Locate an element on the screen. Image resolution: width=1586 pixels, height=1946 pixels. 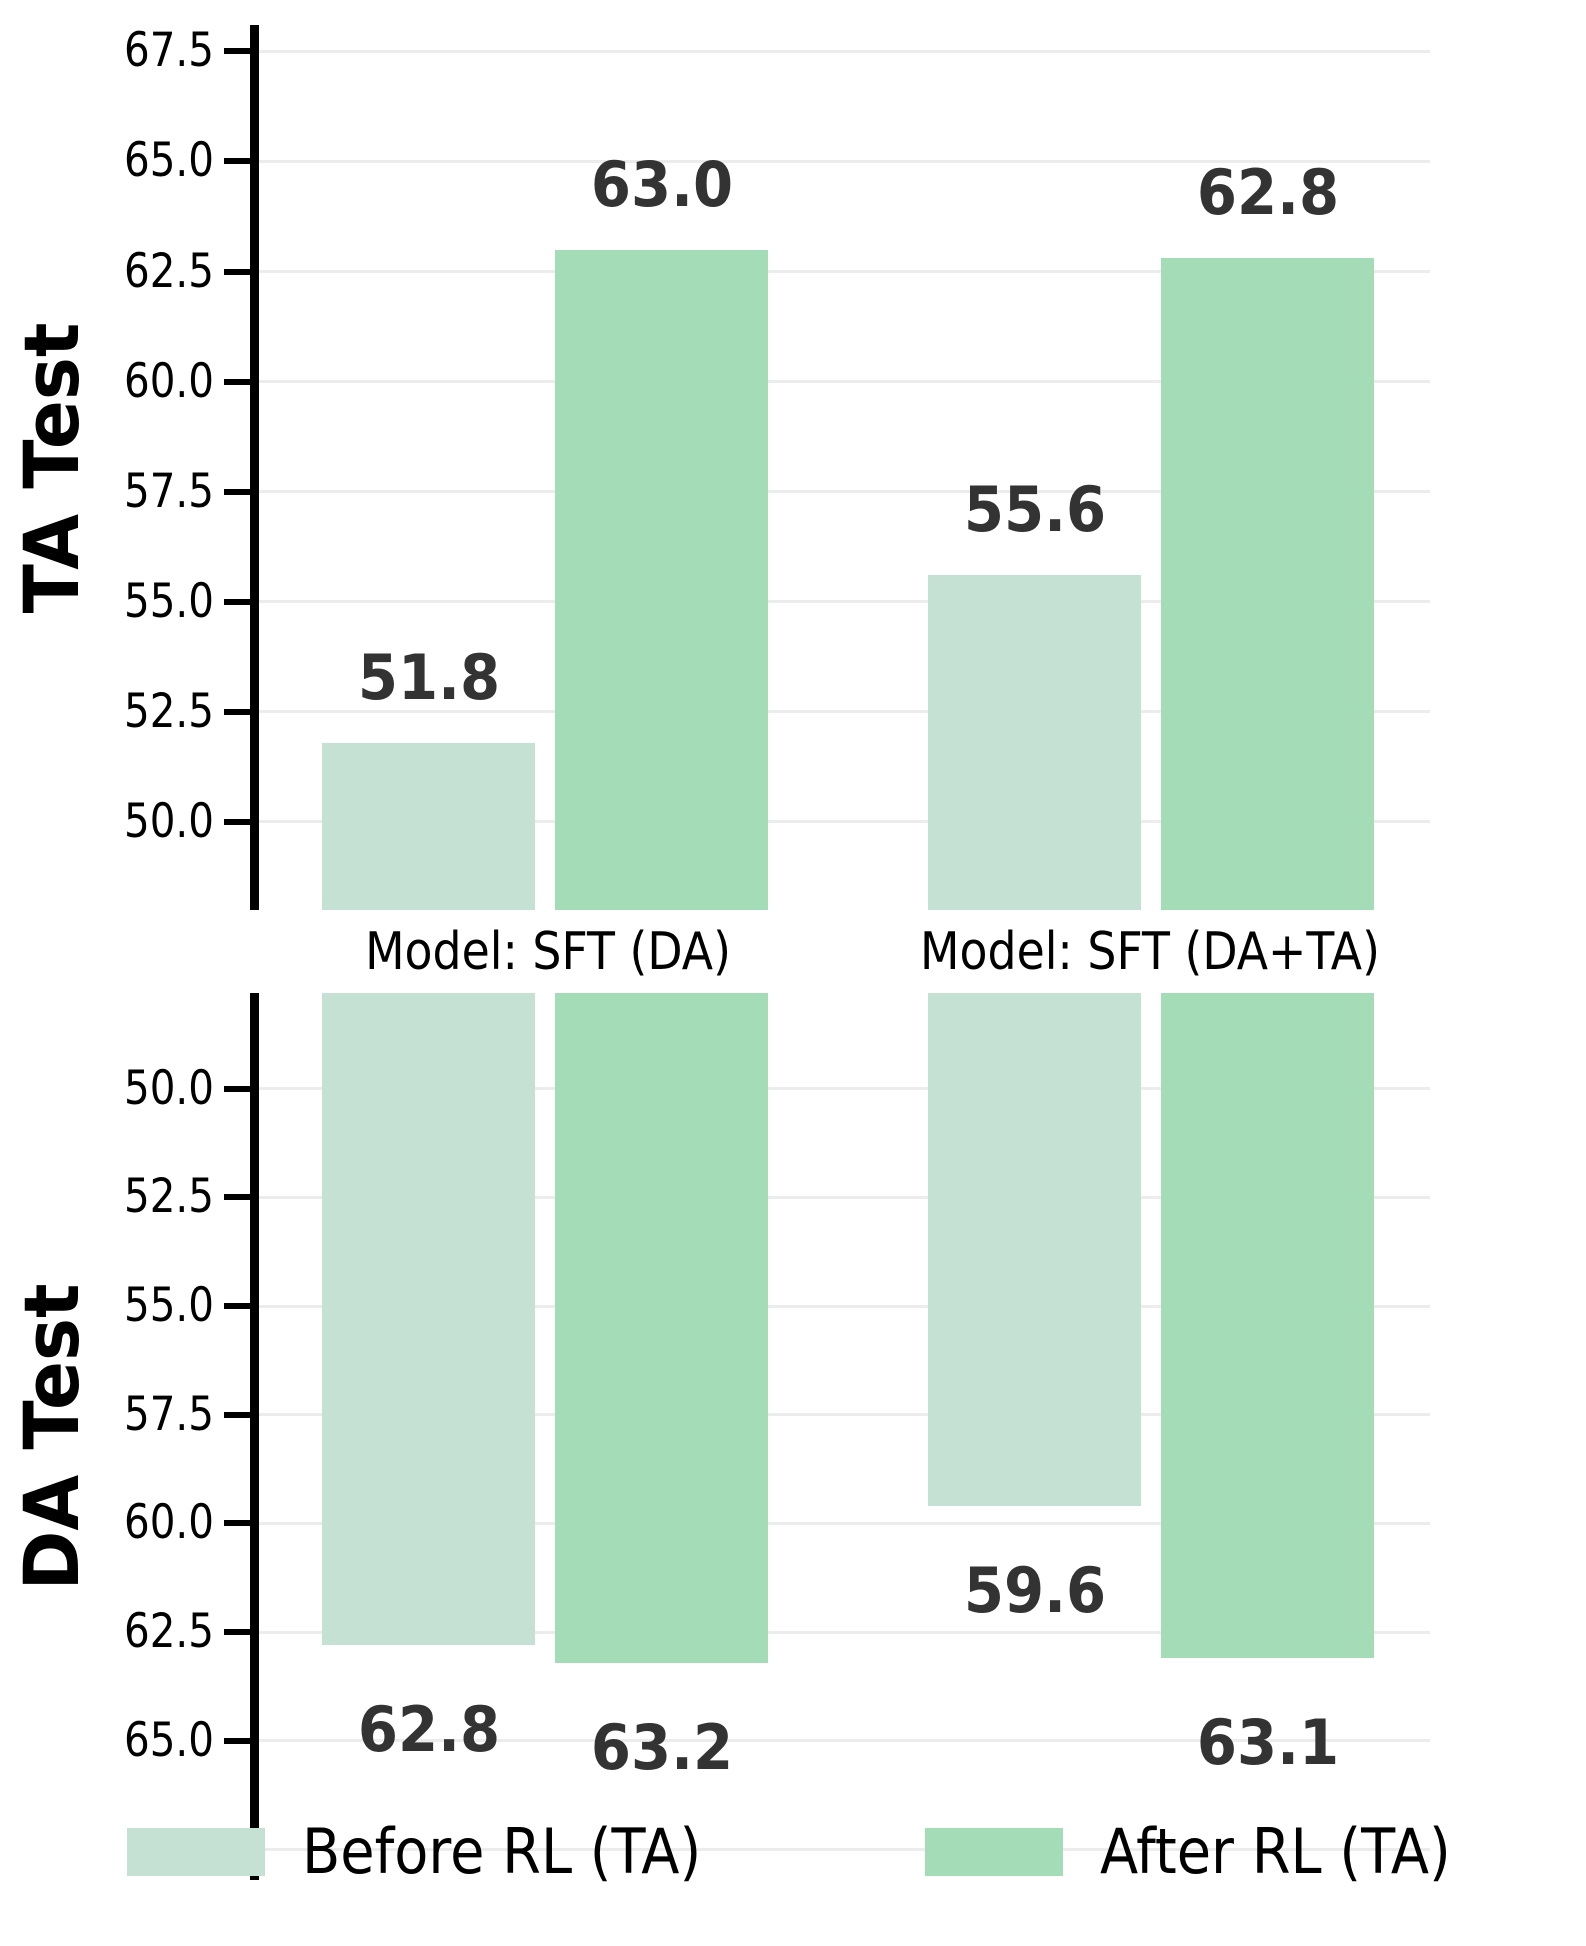
bar-value-label: 63.2 is located at coordinates (661, 1747).